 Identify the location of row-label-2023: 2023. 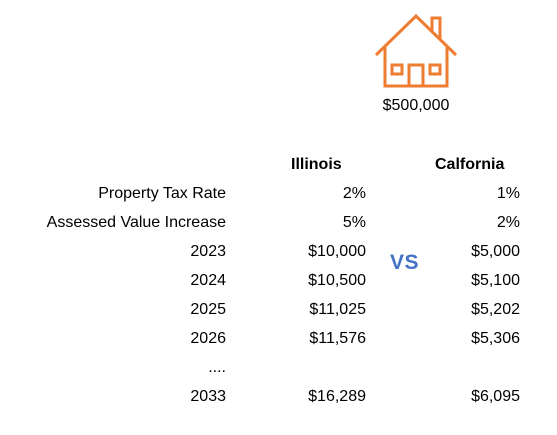
(208, 251).